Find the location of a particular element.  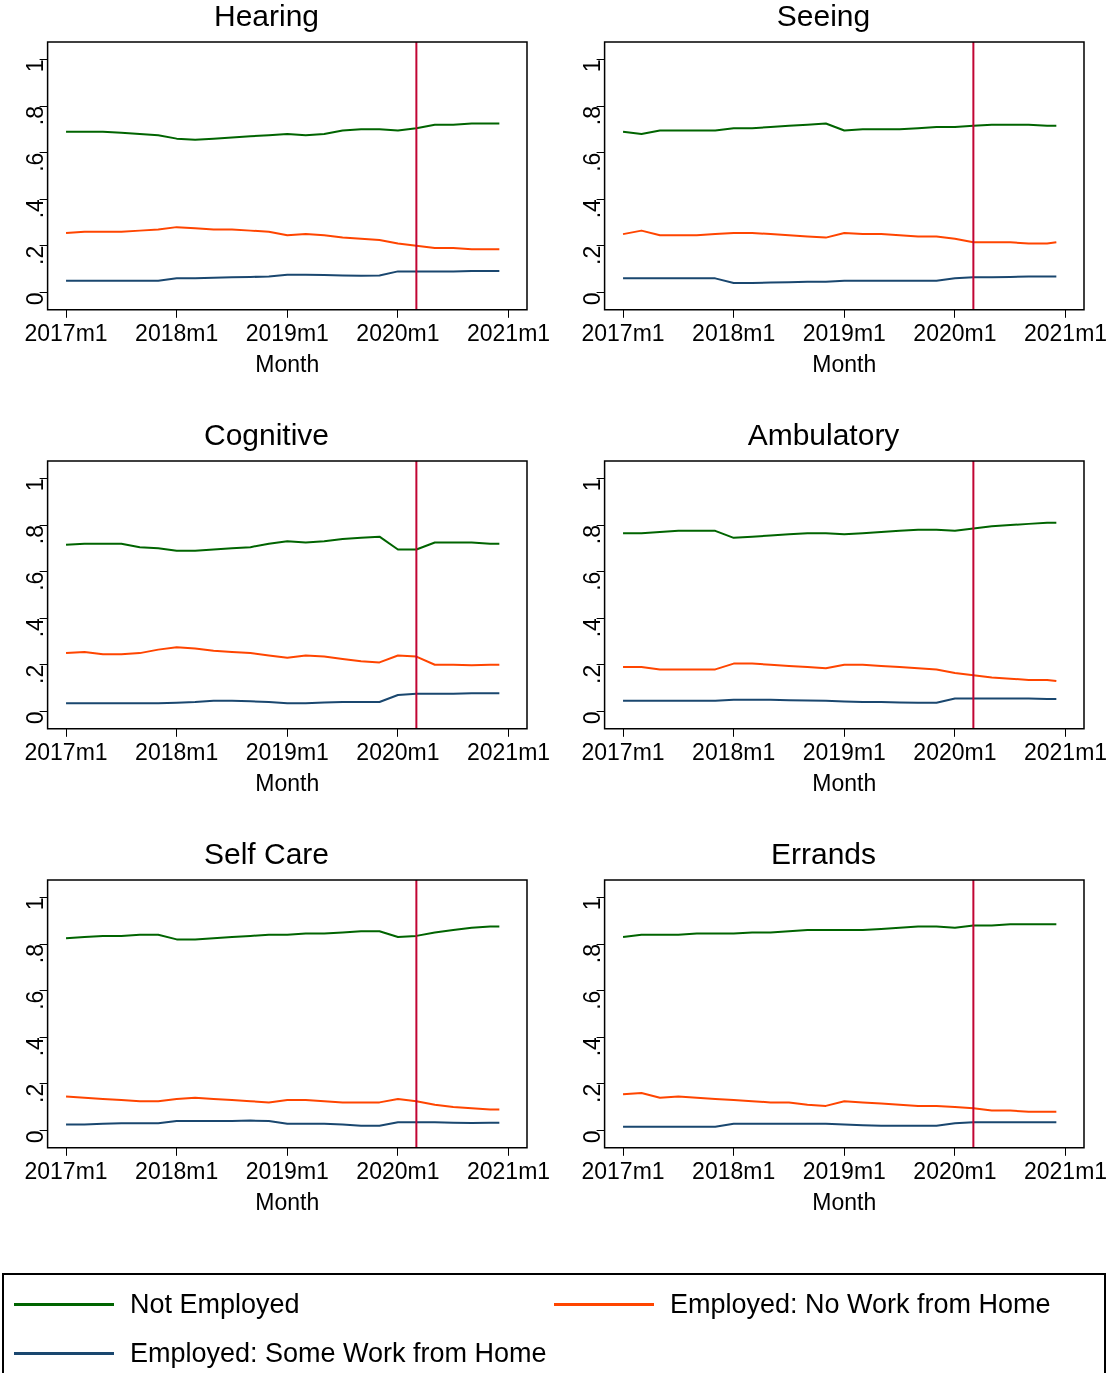

chart-title: Errands is located at coordinates (823, 854).